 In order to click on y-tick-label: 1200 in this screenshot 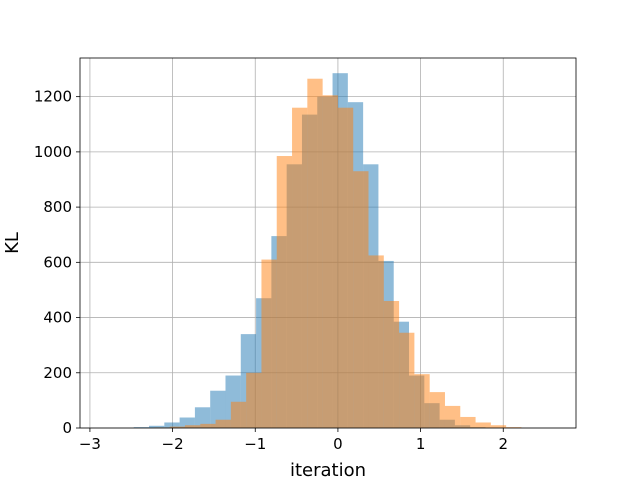, I will do `click(53, 97)`.